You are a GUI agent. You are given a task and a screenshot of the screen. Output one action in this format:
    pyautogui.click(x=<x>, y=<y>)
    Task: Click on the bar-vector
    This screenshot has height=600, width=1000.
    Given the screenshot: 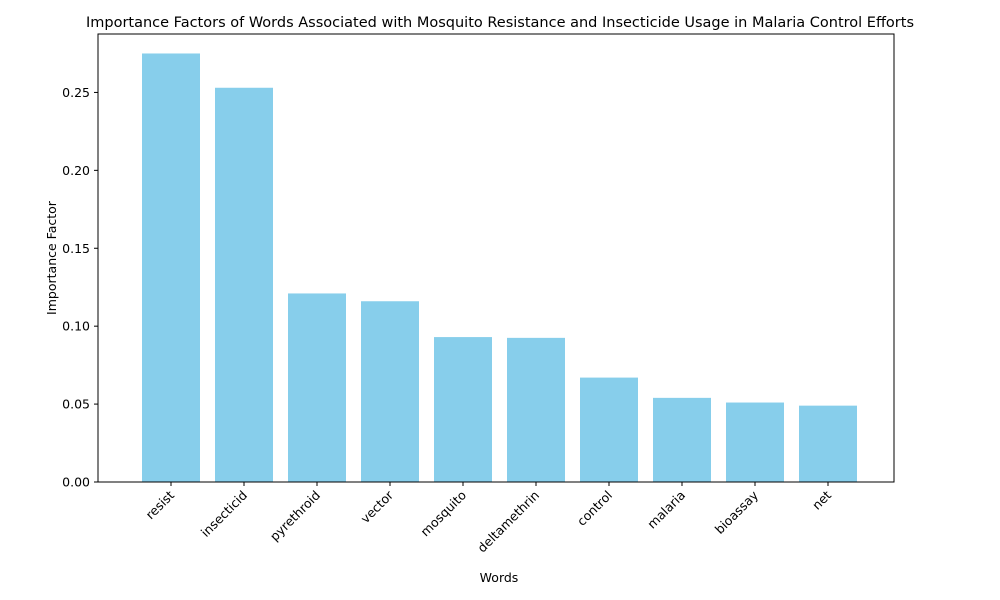 What is the action you would take?
    pyautogui.click(x=390, y=391)
    